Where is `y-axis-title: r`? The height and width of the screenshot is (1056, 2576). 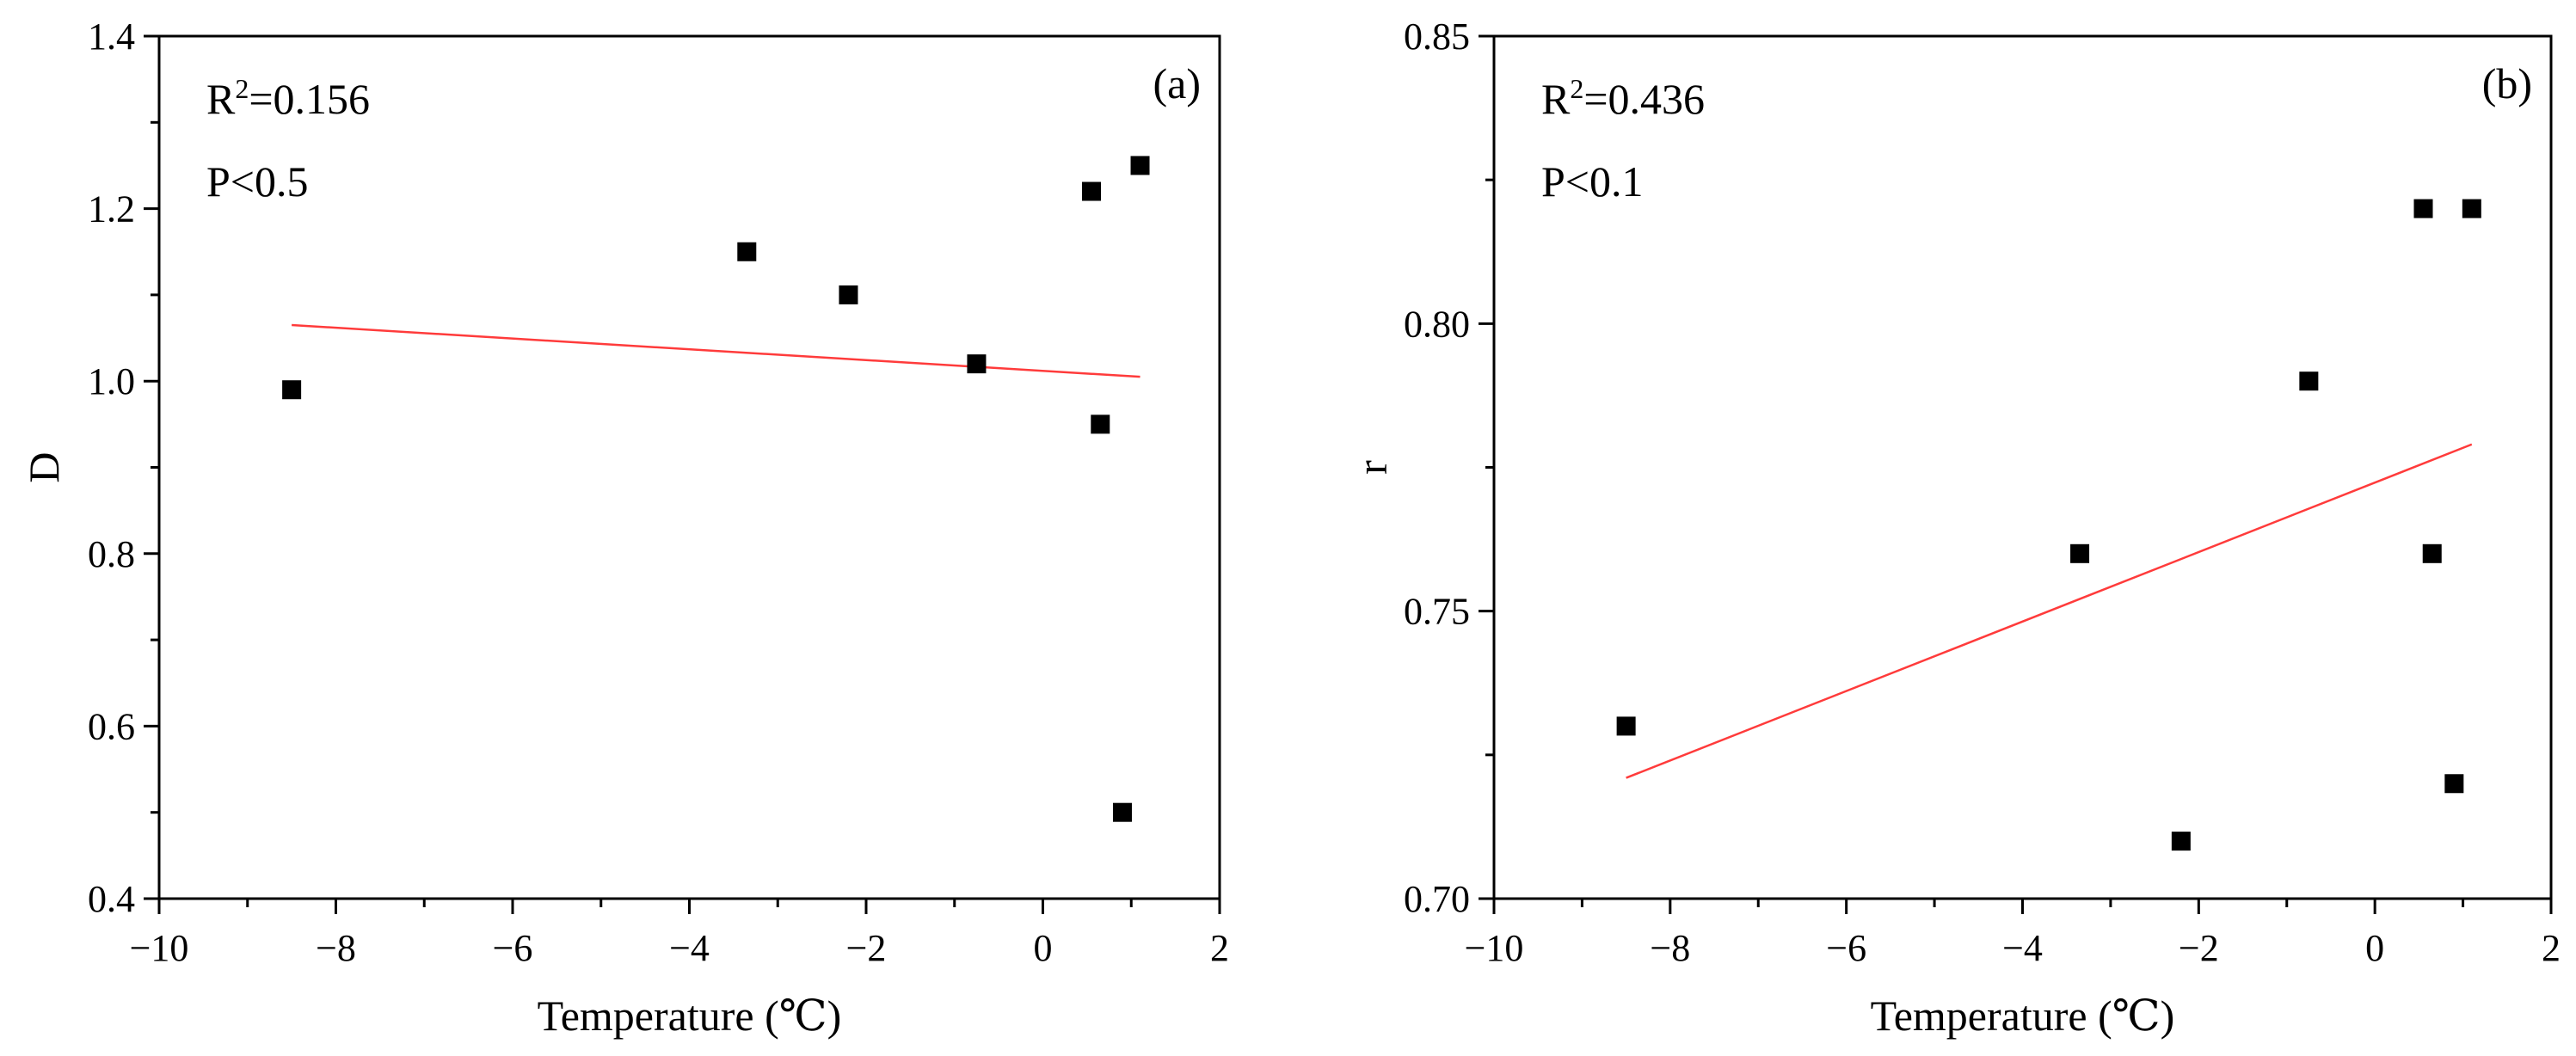
y-axis-title: r is located at coordinates (1372, 468).